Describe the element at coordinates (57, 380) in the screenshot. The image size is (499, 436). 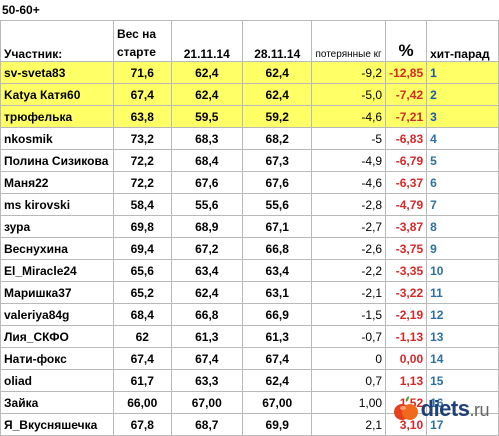
I see `participant-name: oliad` at that location.